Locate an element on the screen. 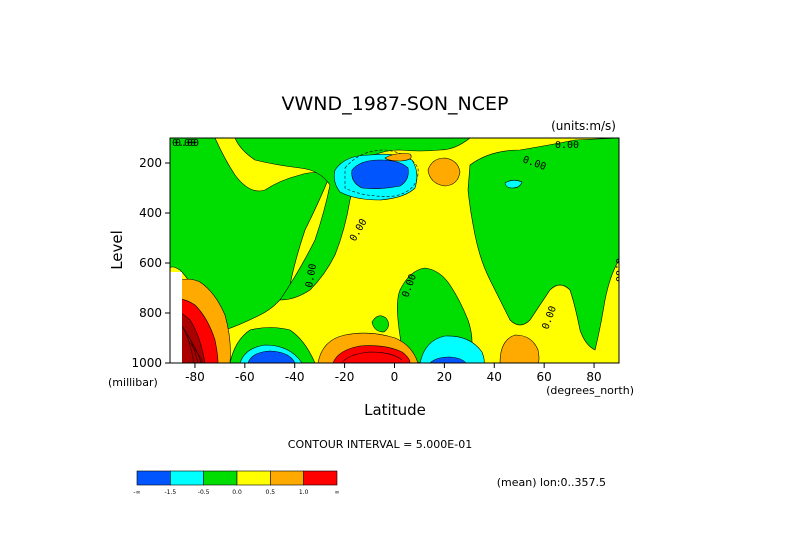  x-tick-label: 0 is located at coordinates (395, 377).